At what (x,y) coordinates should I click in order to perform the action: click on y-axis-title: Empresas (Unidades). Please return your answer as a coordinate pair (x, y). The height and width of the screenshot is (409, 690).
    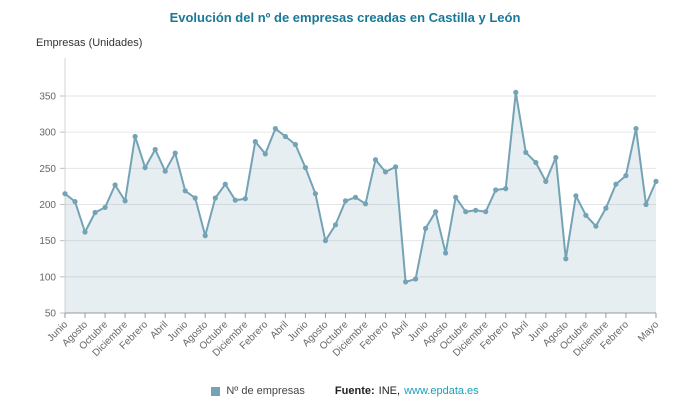
    Looking at the image, I should click on (89, 43).